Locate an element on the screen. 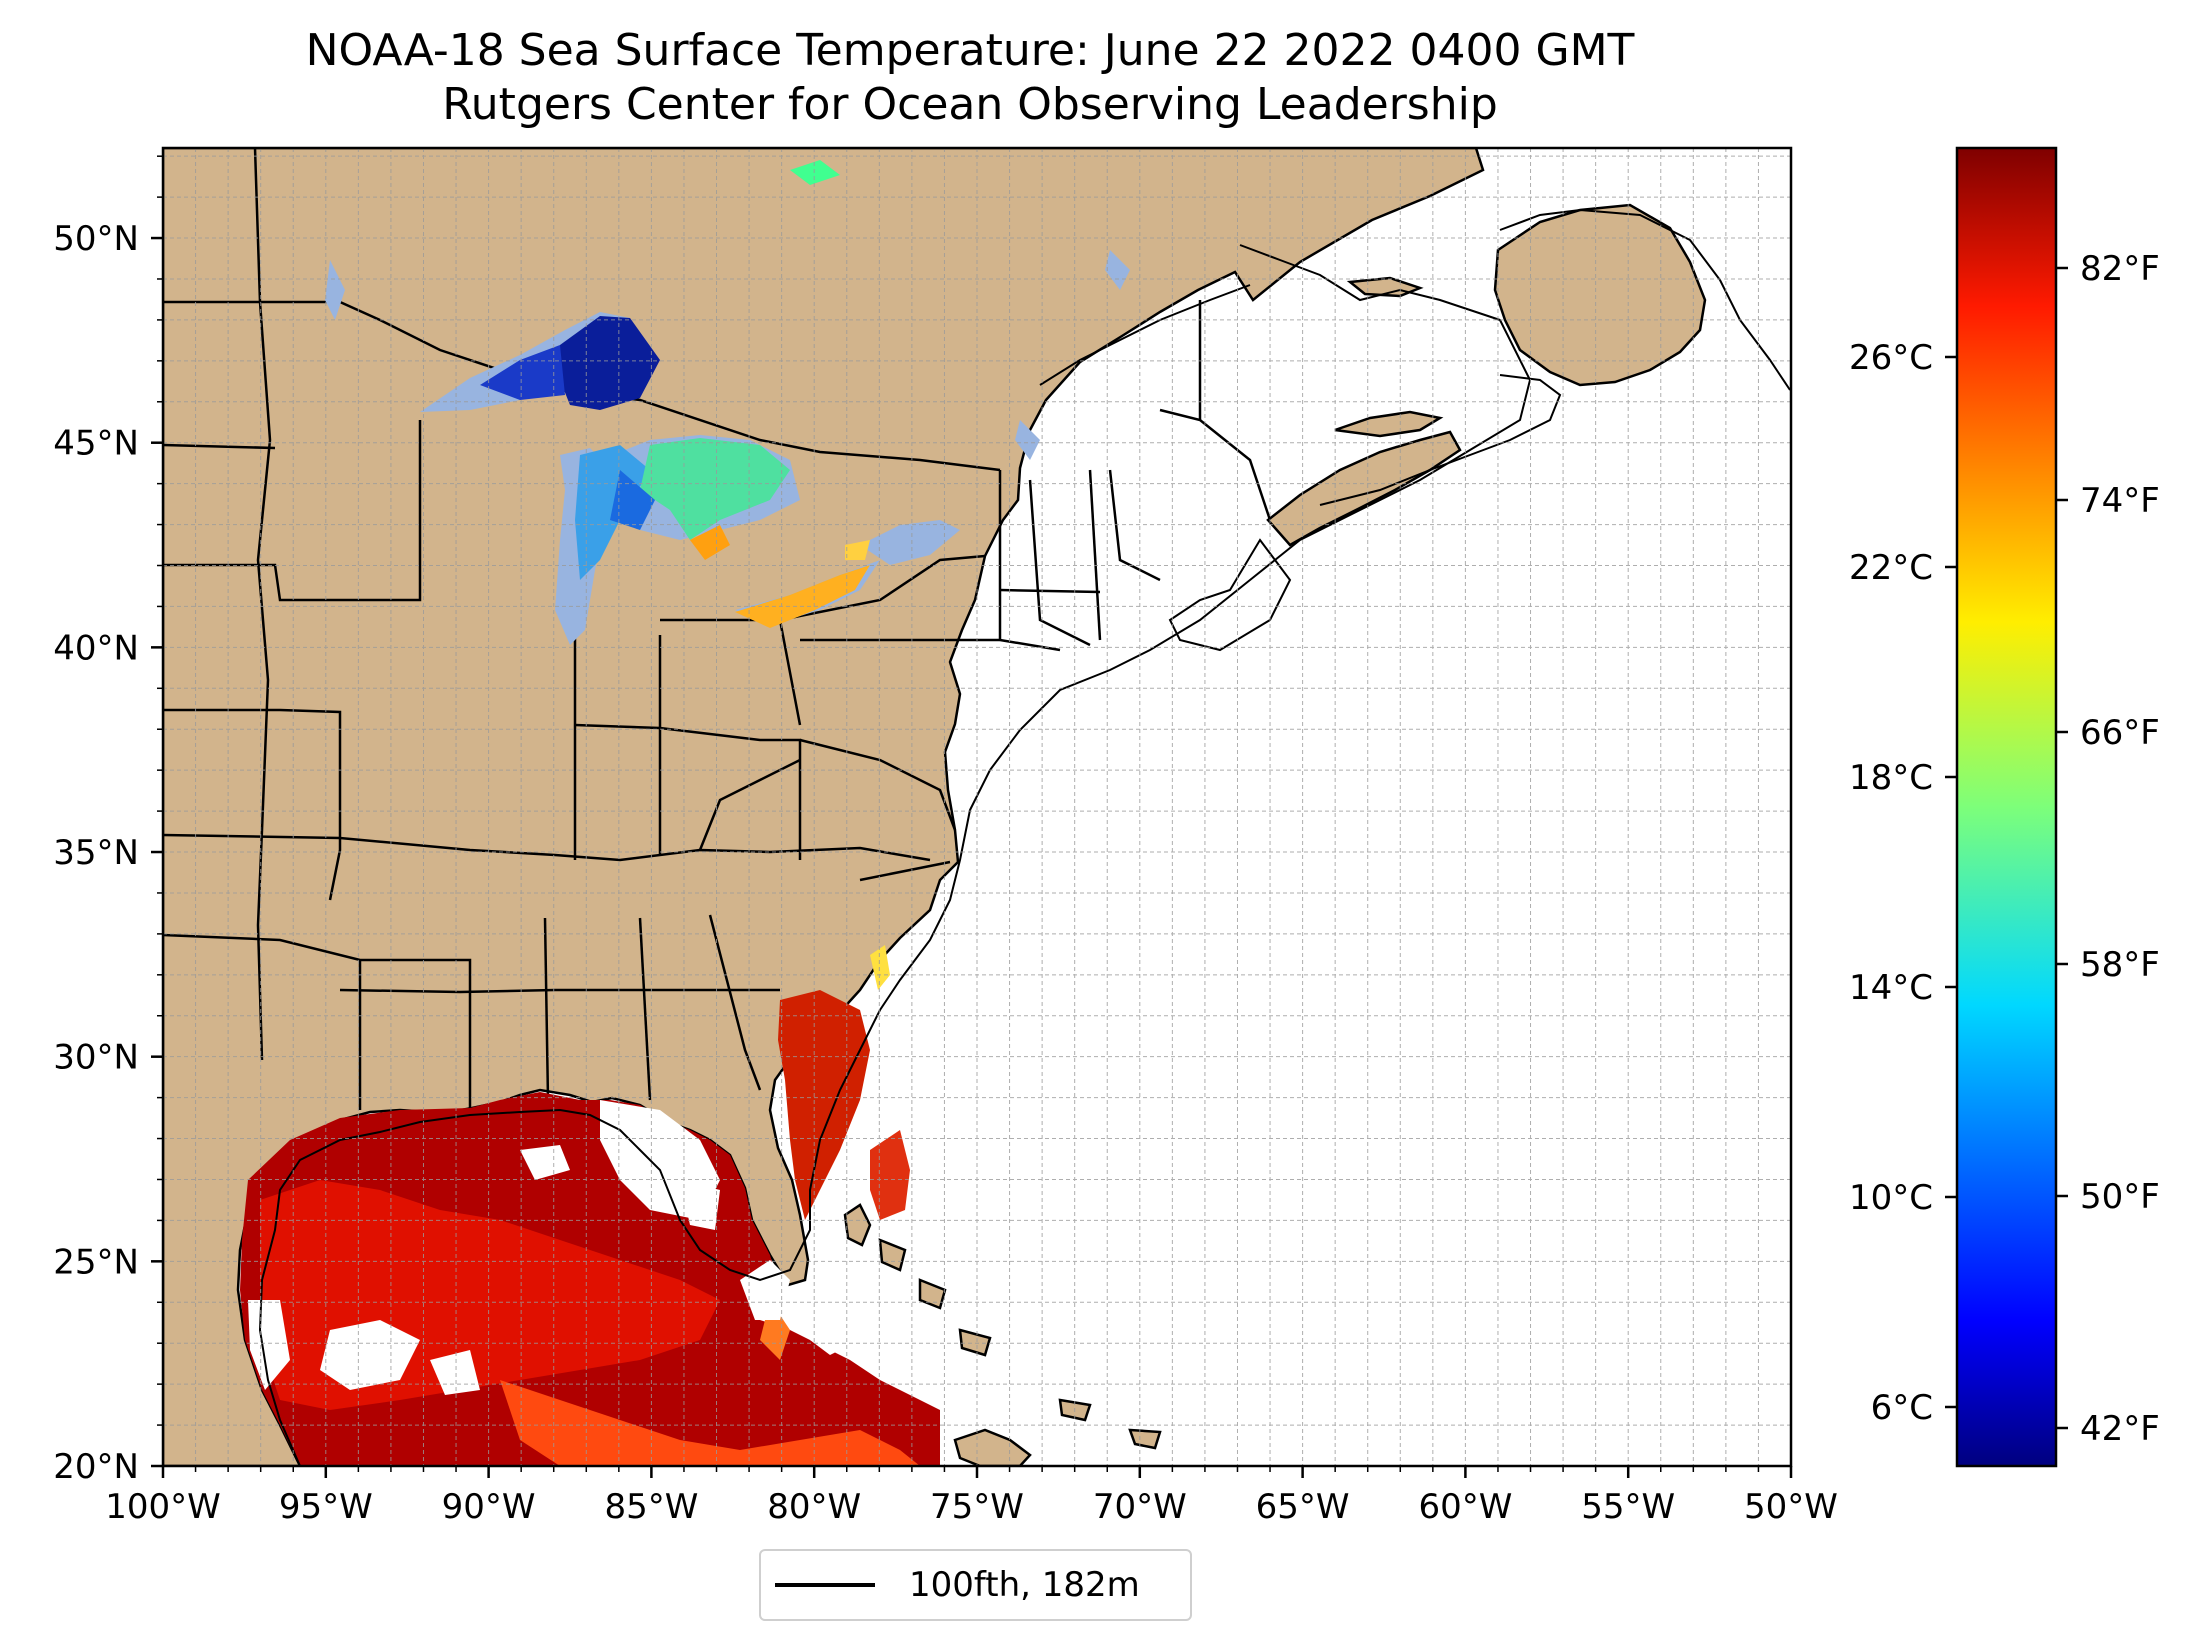  lat-tick-label: 35°N is located at coordinates (96, 853).